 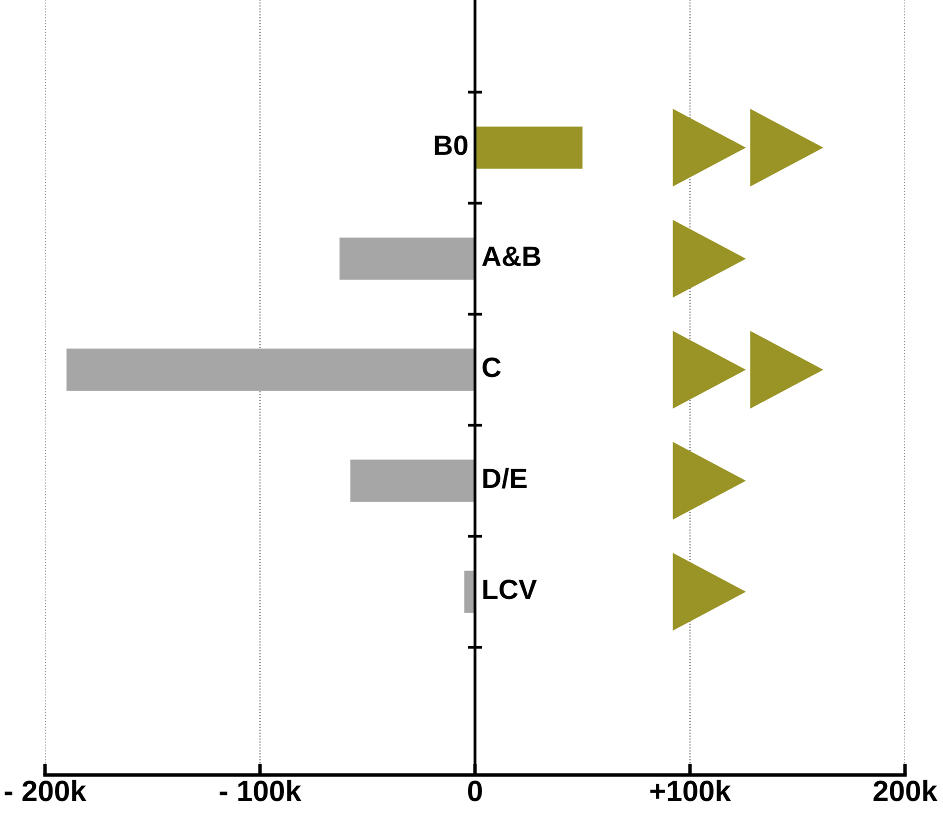 What do you see at coordinates (261, 791) in the screenshot?
I see `x-tick-label: - 100k` at bounding box center [261, 791].